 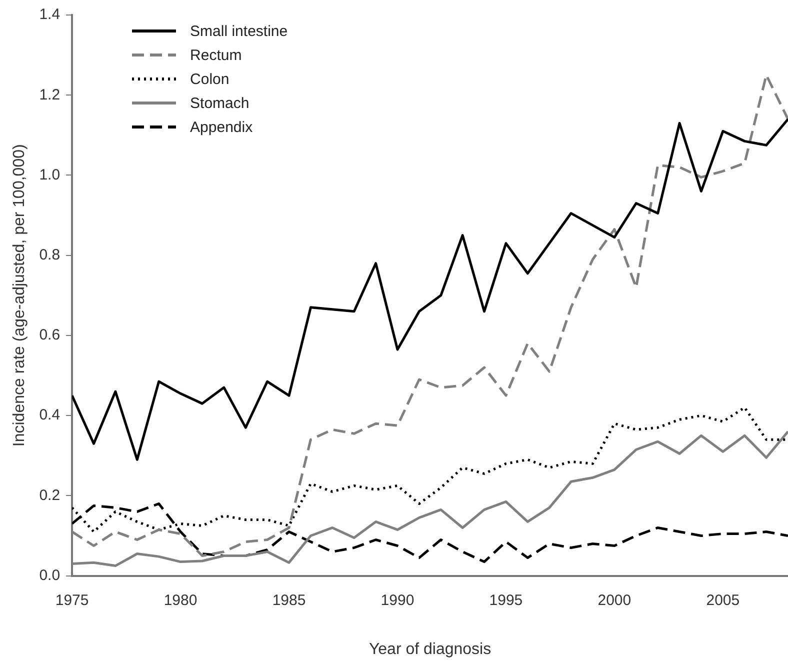 What do you see at coordinates (49, 335) in the screenshot?
I see `y-tick-label: 0.6` at bounding box center [49, 335].